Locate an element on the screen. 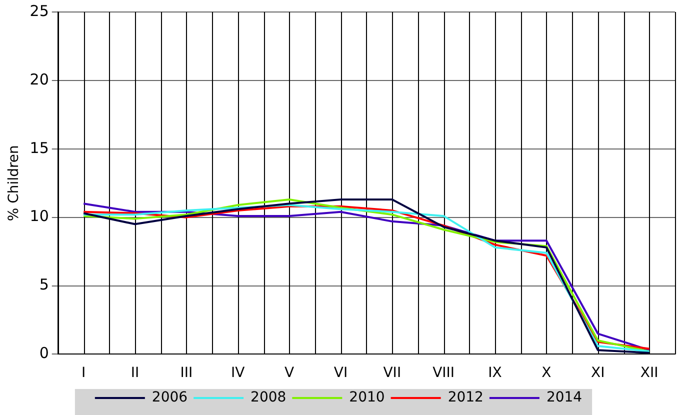 The width and height of the screenshot is (679, 415). x-tick-label: VI is located at coordinates (341, 373).